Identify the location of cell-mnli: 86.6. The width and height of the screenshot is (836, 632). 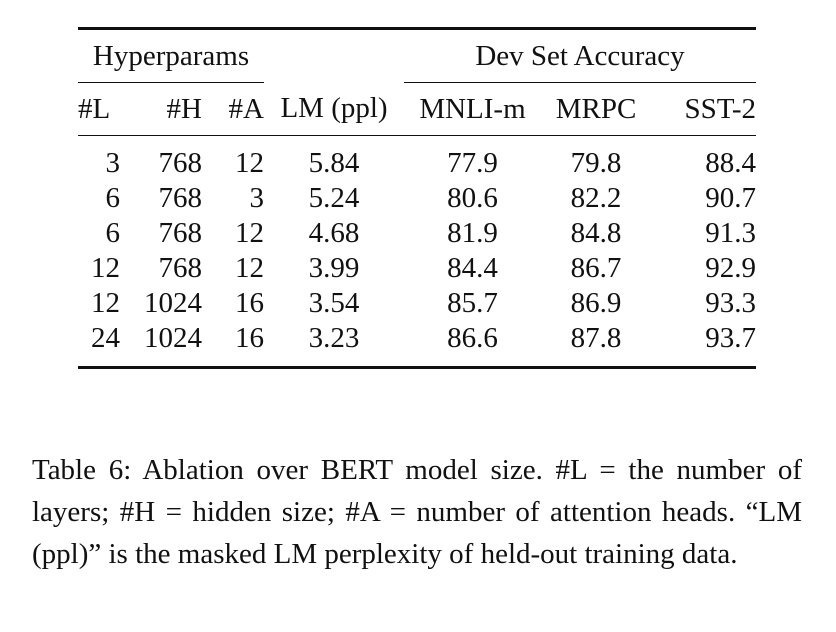
(472, 338).